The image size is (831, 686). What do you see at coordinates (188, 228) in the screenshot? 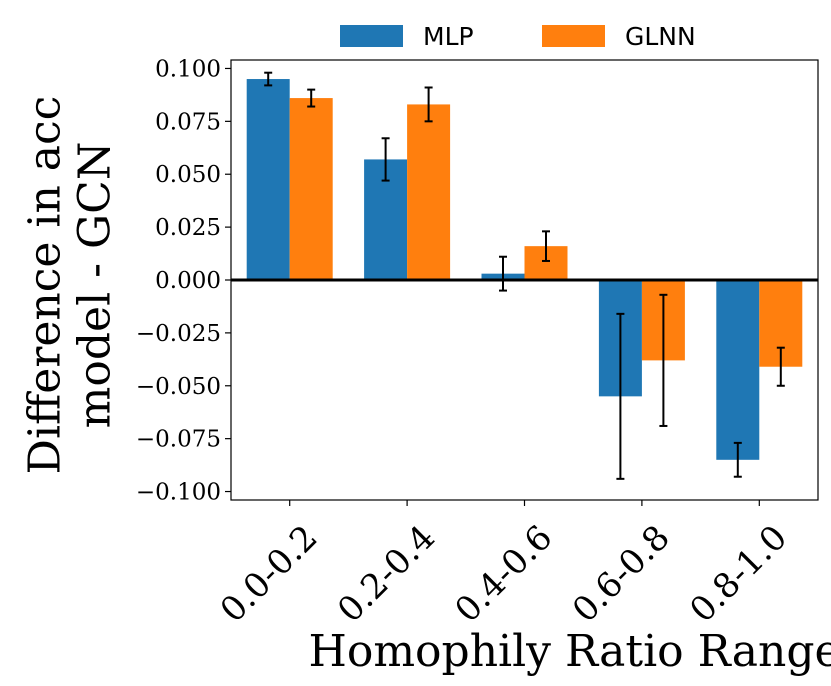
I see `y-tick-label: 0.025` at bounding box center [188, 228].